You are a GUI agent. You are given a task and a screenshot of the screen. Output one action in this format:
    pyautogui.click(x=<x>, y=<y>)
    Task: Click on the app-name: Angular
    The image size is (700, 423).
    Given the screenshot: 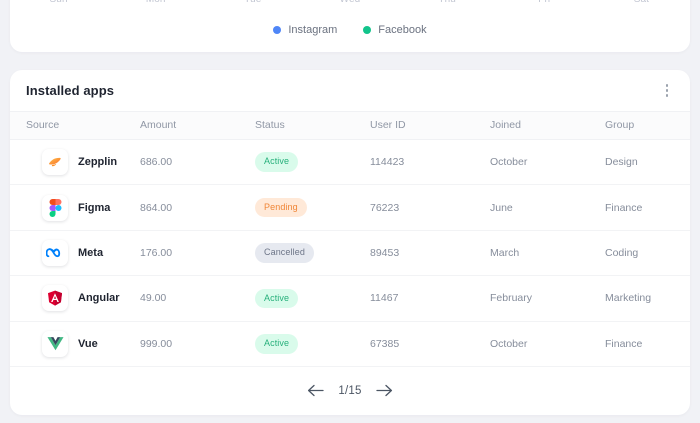 What is the action you would take?
    pyautogui.click(x=99, y=298)
    